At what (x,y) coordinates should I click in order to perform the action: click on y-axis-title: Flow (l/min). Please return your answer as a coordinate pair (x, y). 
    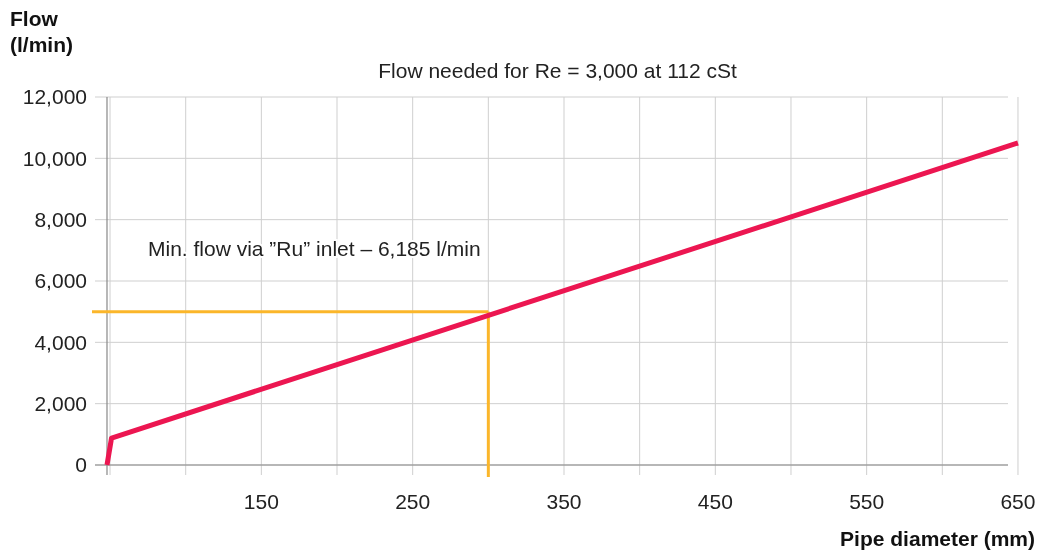
    Looking at the image, I should click on (41, 31).